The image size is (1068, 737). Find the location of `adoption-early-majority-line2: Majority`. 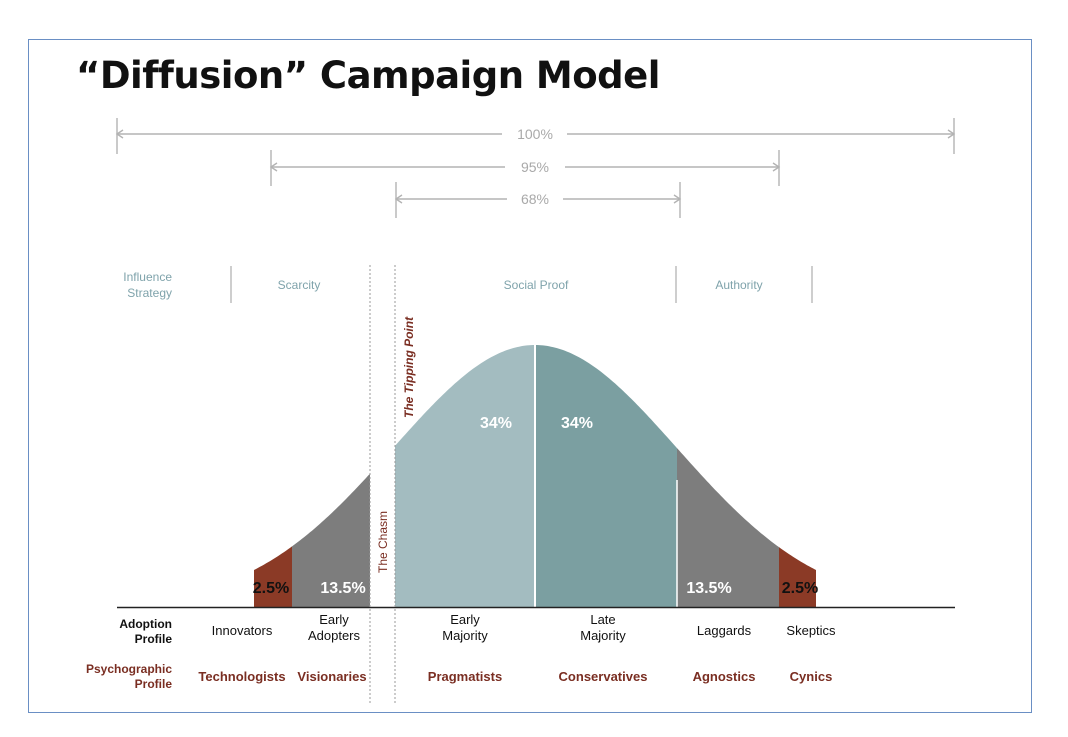

adoption-early-majority-line2: Majority is located at coordinates (465, 635).